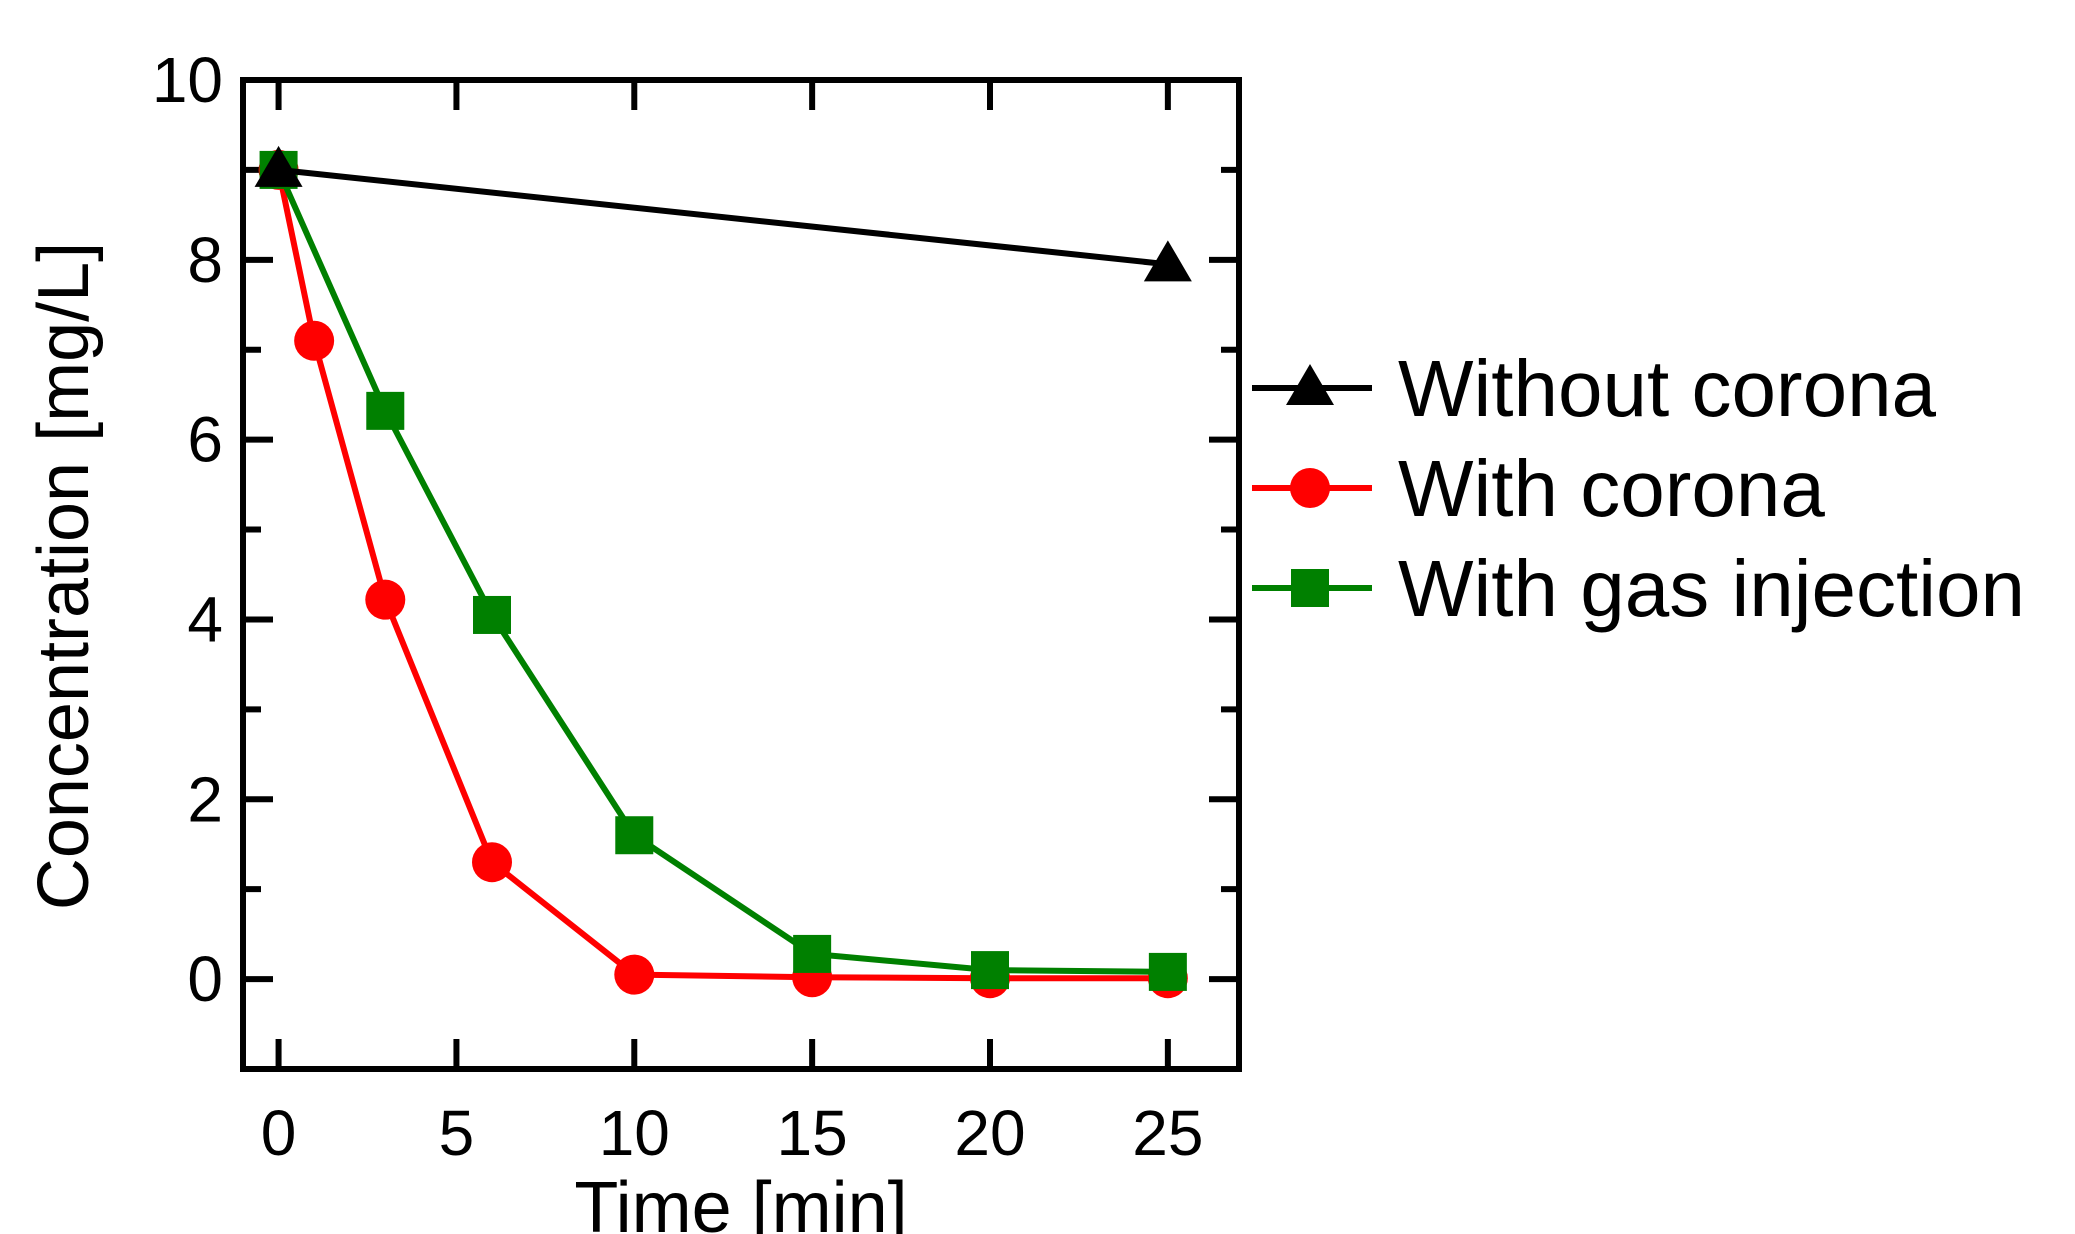 This screenshot has height=1234, width=2075. I want to click on y-tick-label: 10, so click(187, 80).